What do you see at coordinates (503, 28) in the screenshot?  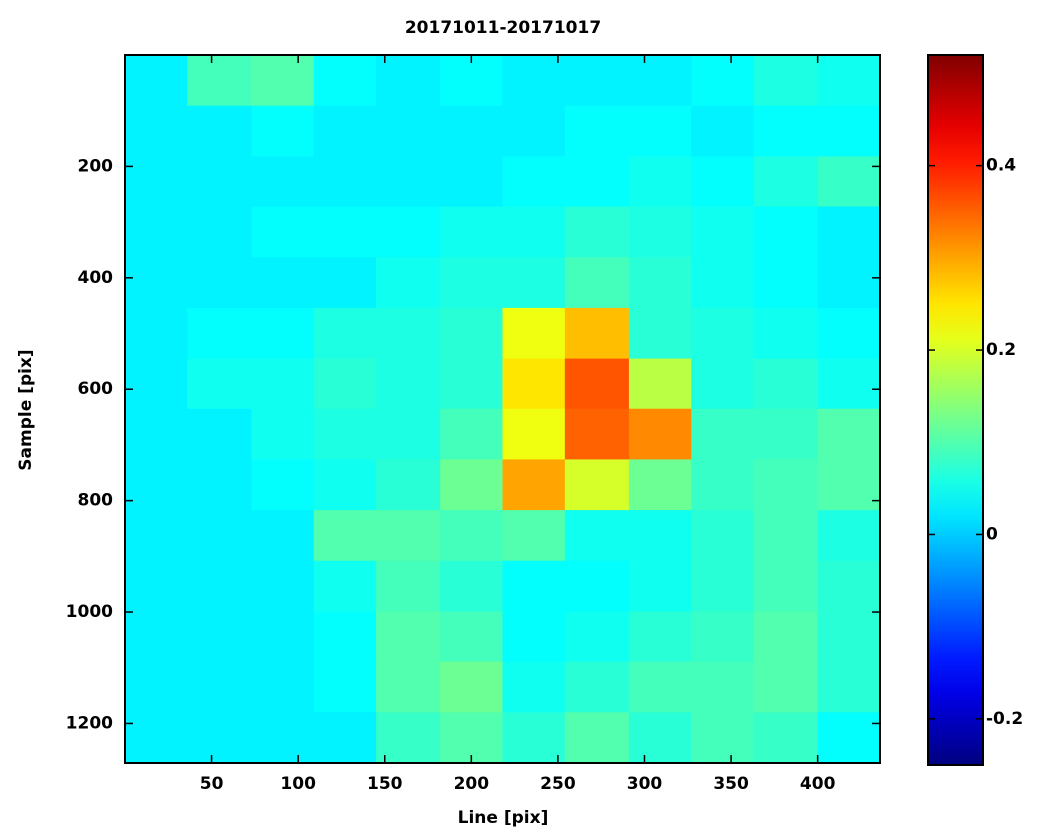 I see `chart-title: 20171011-20171017` at bounding box center [503, 28].